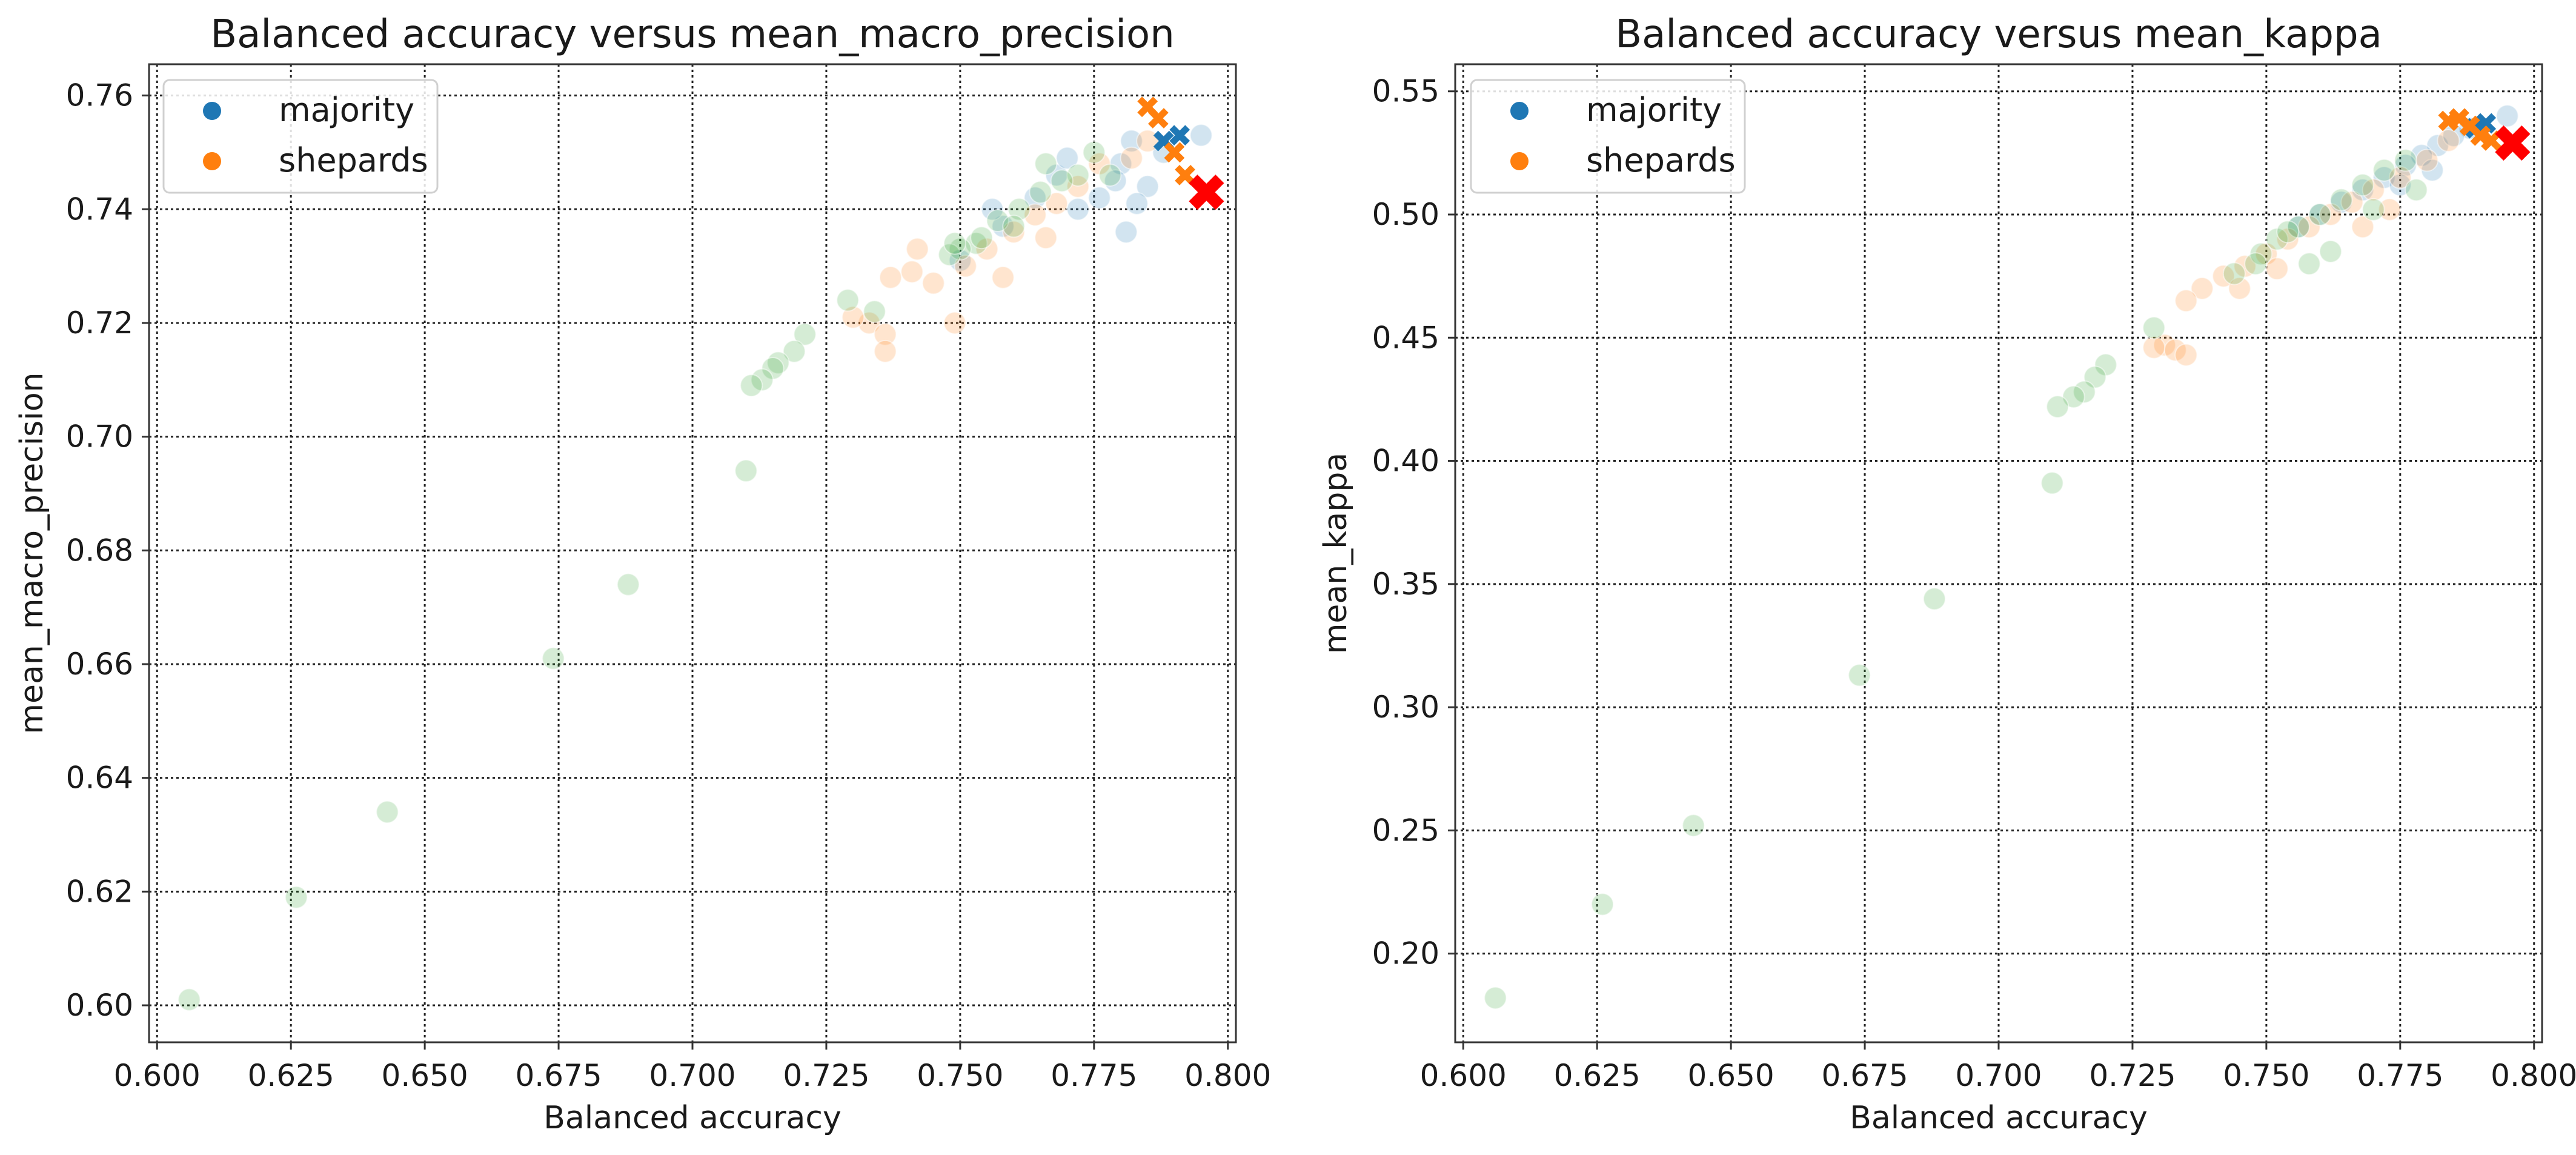 This screenshot has height=1155, width=2576. I want to click on legend-box, so click(1608, 136).